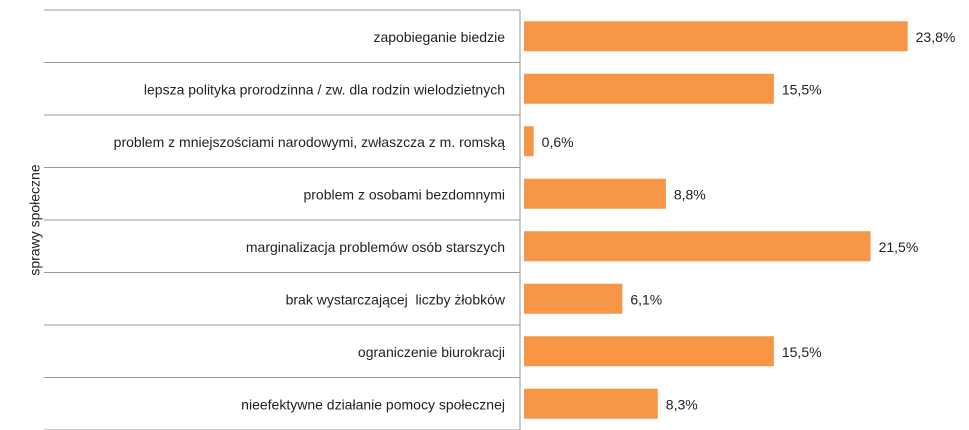  Describe the element at coordinates (682, 404) in the screenshot. I see `value-label: 8,3%` at that location.